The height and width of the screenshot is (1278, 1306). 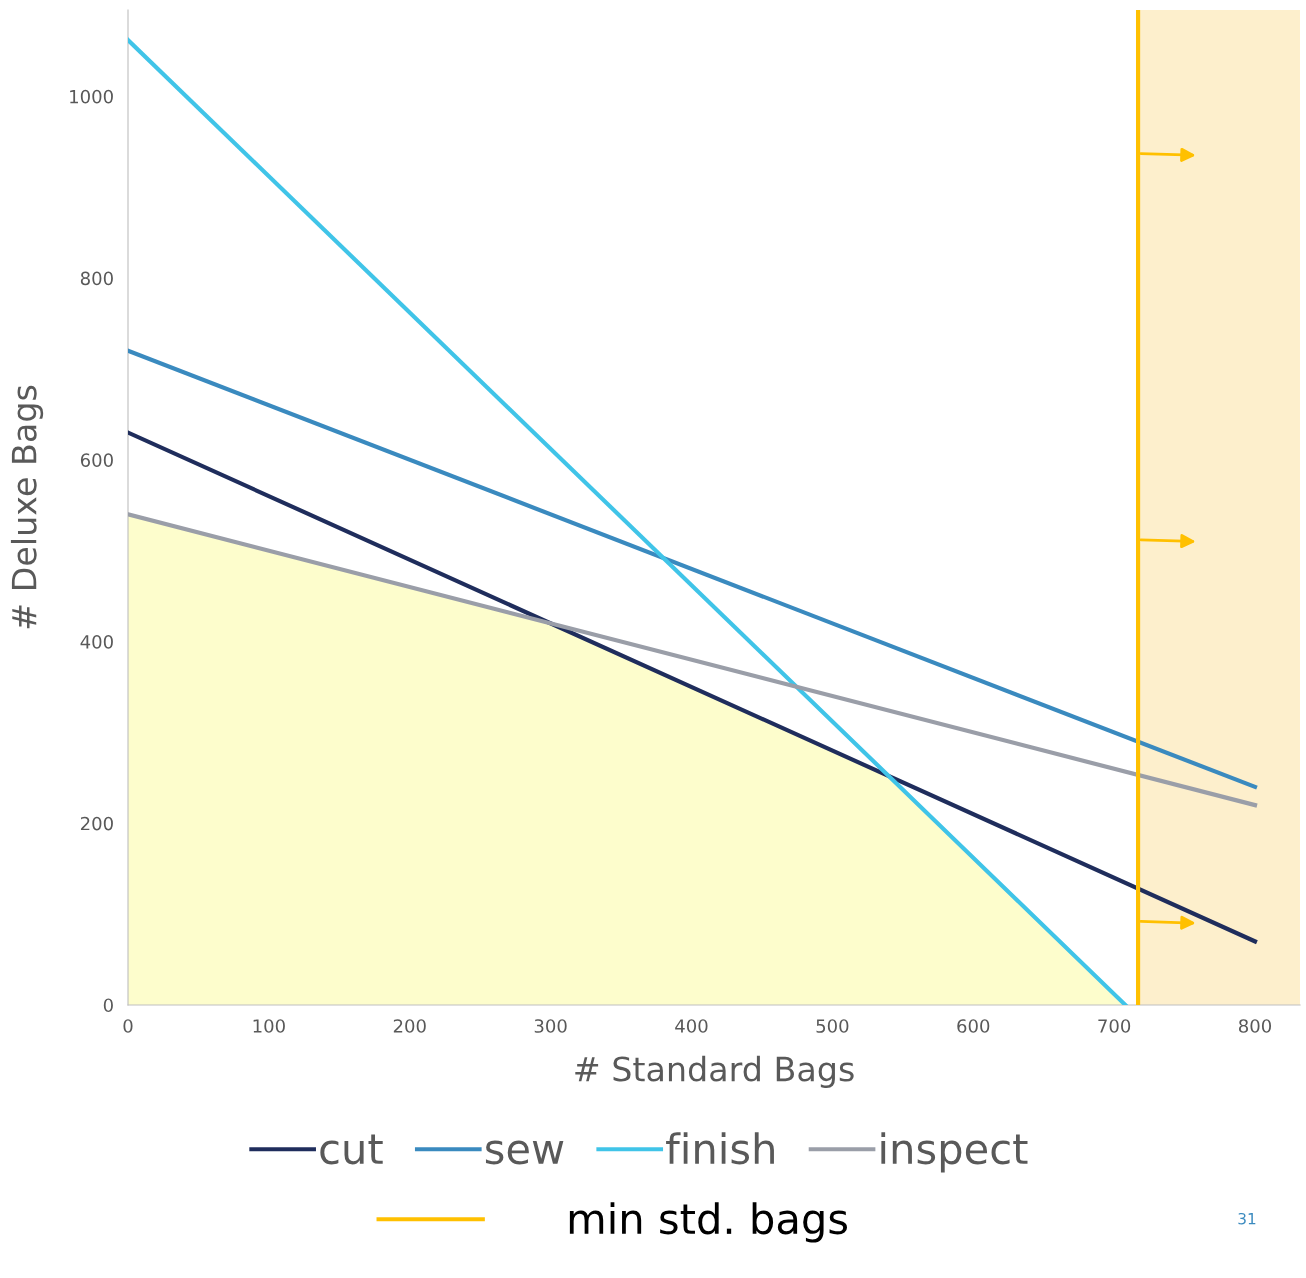 What do you see at coordinates (91, 96) in the screenshot?
I see `y-tick-label: 1000` at bounding box center [91, 96].